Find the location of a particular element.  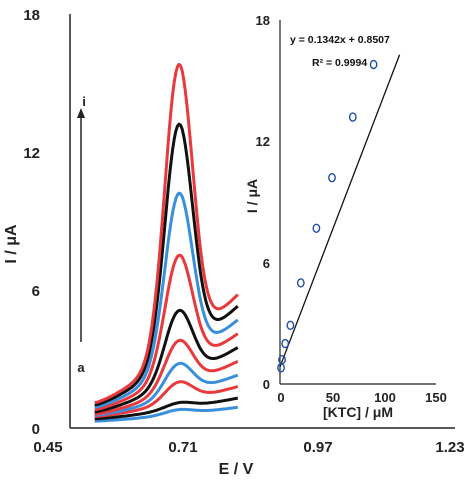

inset-y-tick-label: 12 is located at coordinates (263, 141).